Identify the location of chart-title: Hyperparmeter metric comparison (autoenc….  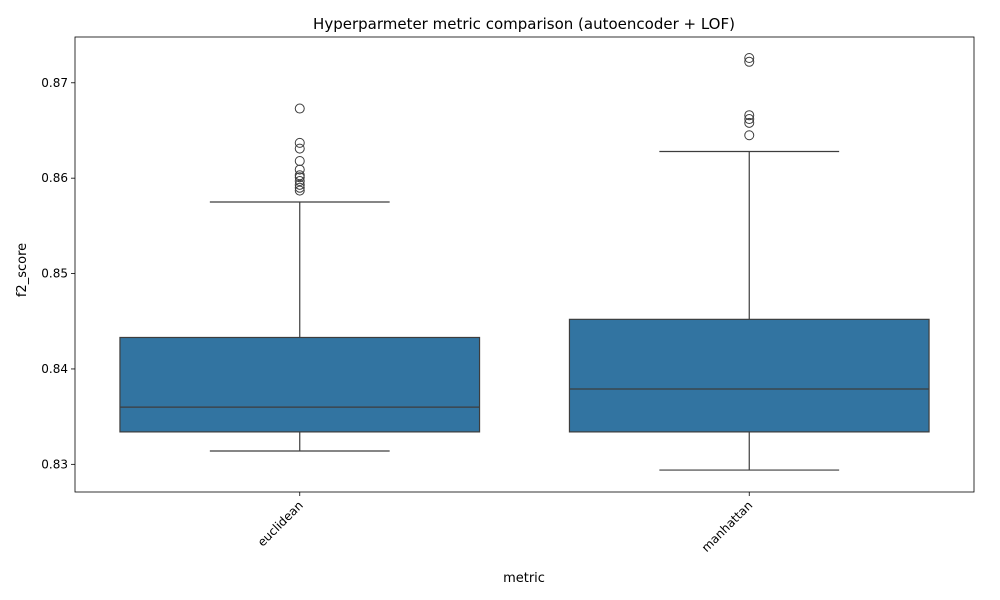
(524, 24).